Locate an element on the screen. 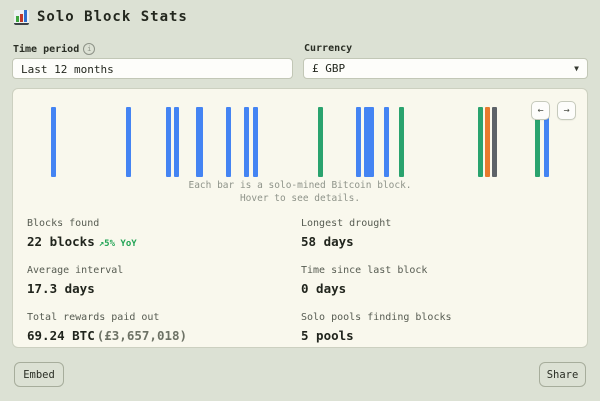  next-period-button: → is located at coordinates (566, 110).